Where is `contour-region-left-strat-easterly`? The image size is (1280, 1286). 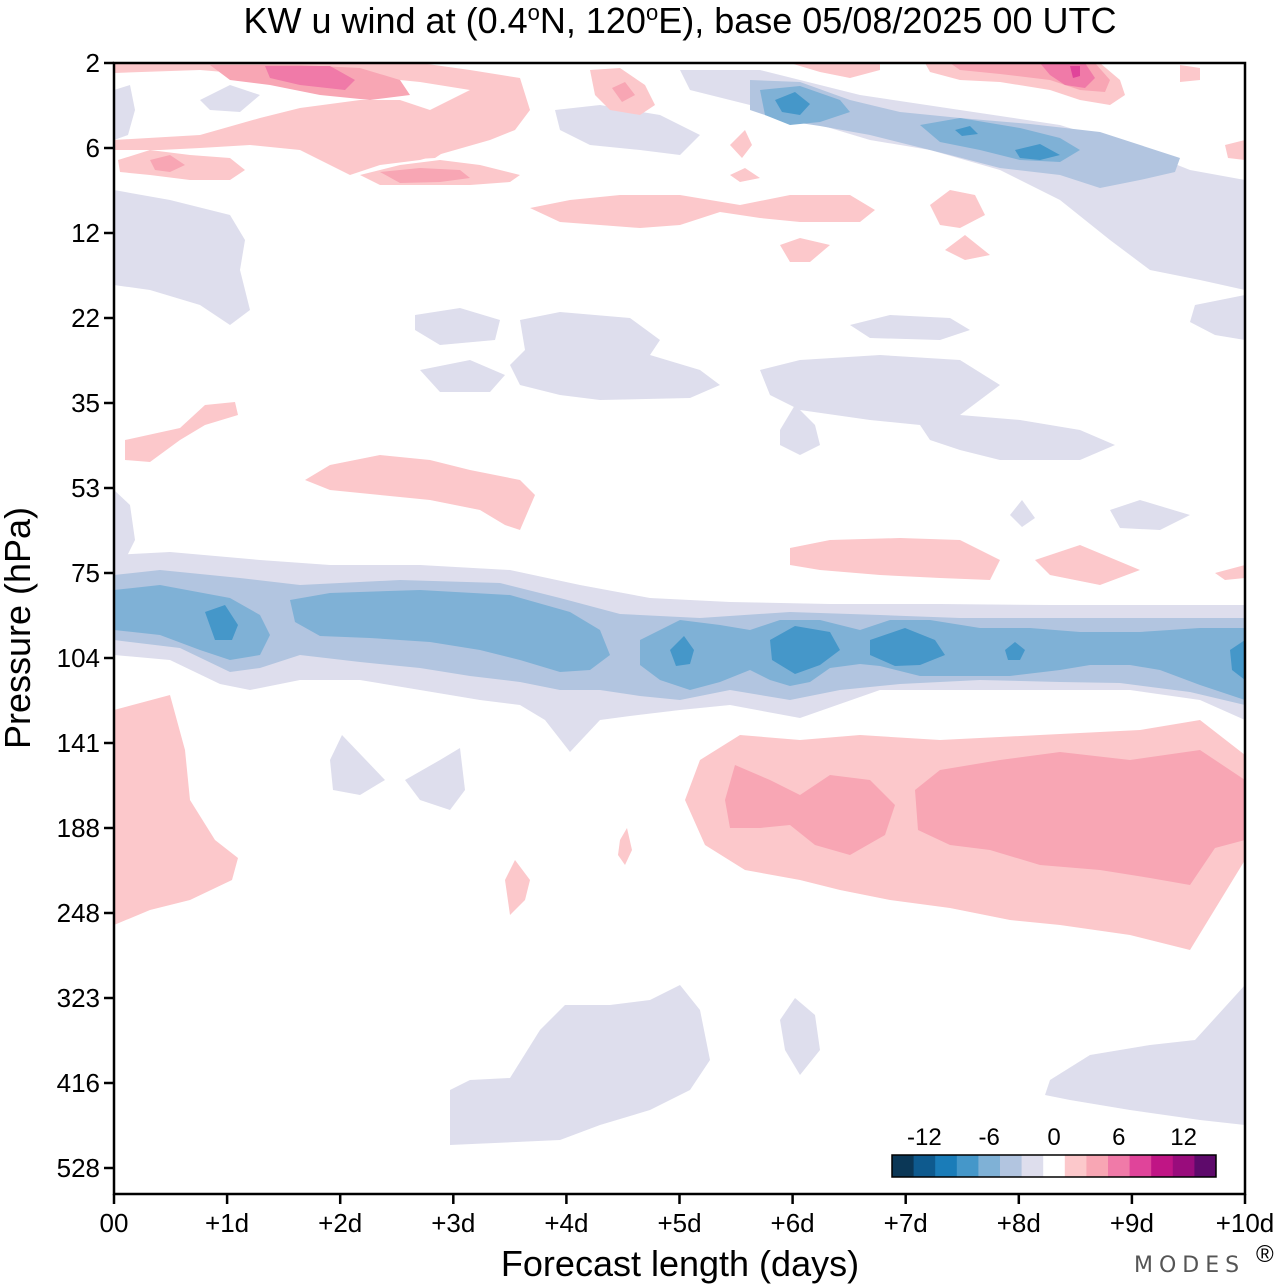 contour-region-left-strat-easterly is located at coordinates (182, 257).